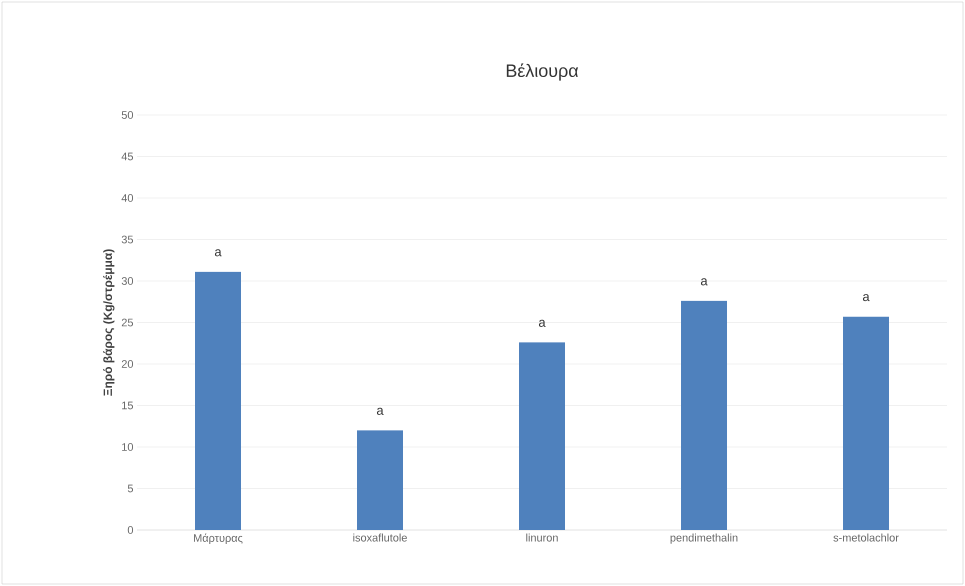  I want to click on y-tick-label: 20, so click(128, 364).